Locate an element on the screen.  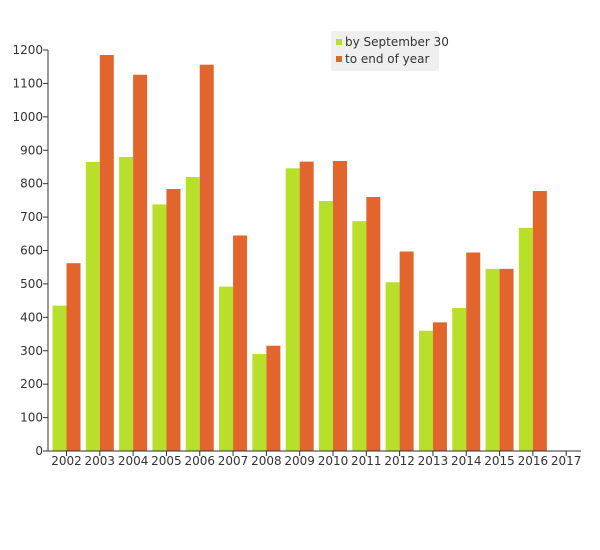
bar-by-september-30-2011 is located at coordinates (359, 336).